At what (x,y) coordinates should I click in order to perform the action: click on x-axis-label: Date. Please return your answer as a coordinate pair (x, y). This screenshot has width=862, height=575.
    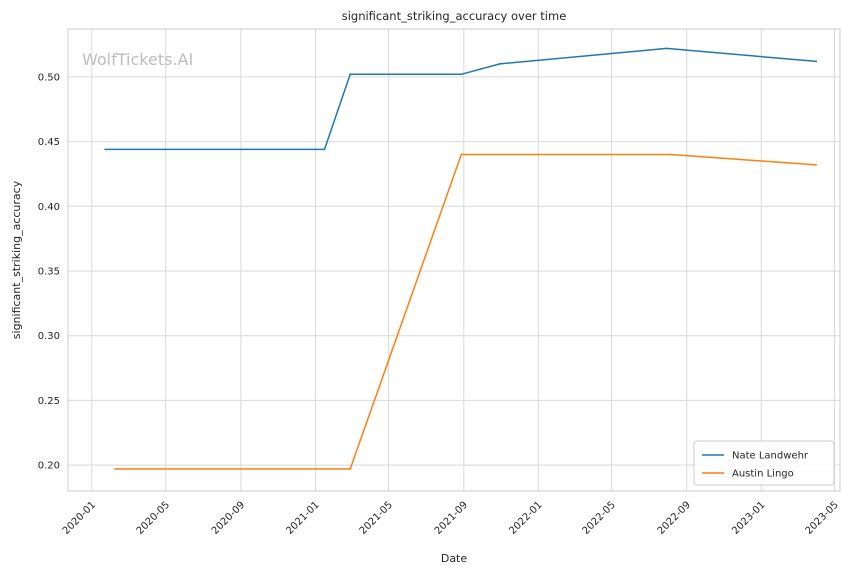
    Looking at the image, I should click on (454, 558).